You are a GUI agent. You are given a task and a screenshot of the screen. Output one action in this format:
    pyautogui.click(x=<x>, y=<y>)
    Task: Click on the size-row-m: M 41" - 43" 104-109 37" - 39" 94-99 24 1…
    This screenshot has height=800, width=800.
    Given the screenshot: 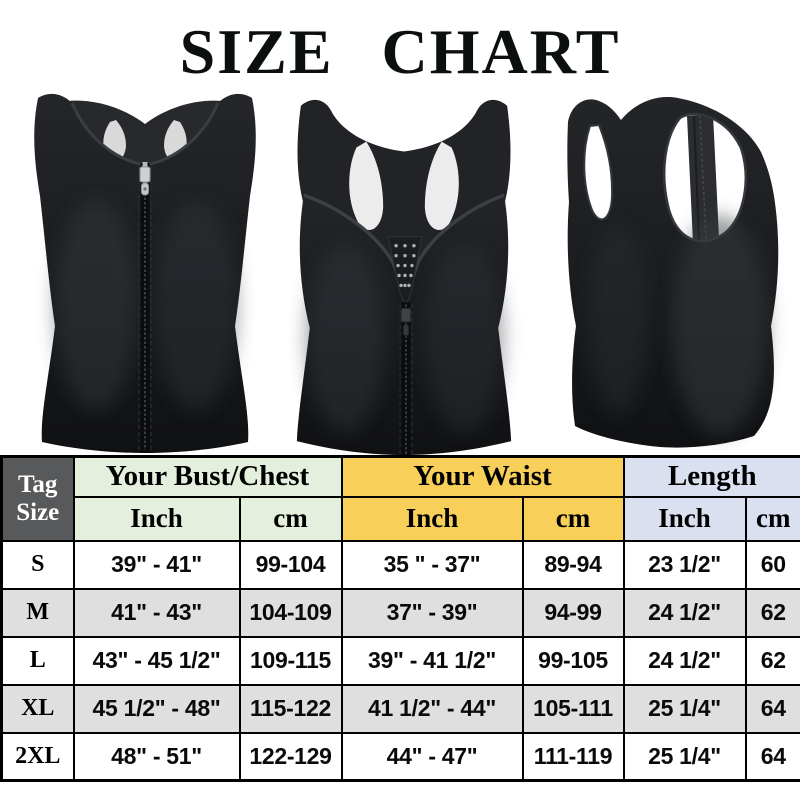 What is the action you would take?
    pyautogui.click(x=400, y=612)
    